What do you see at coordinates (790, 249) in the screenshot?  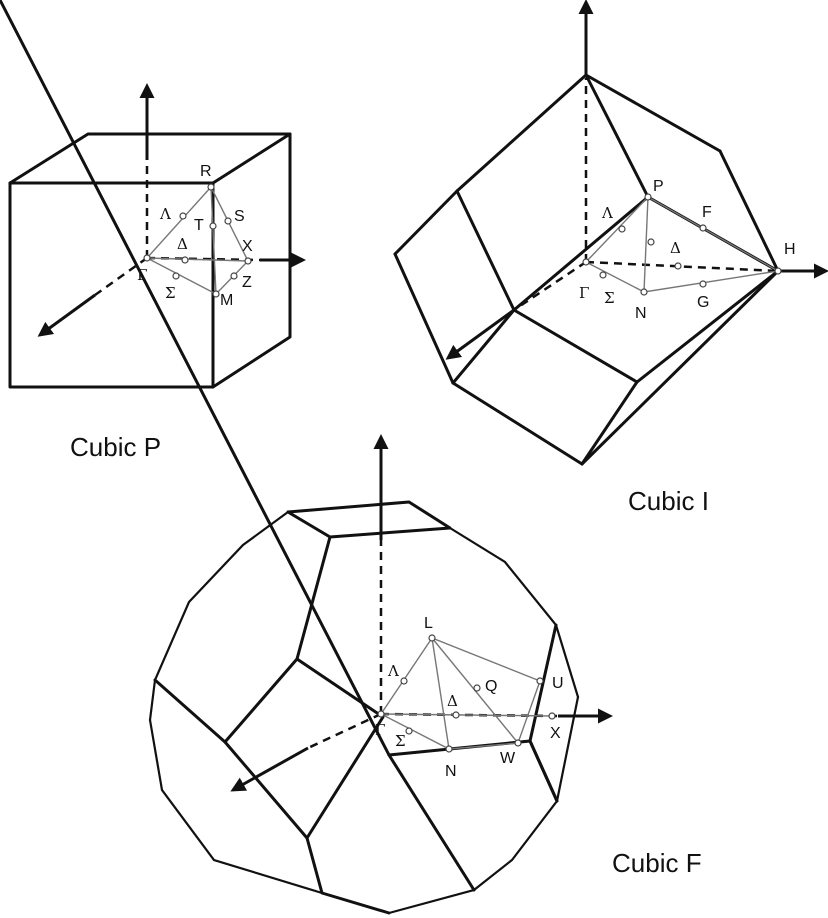 I see `cubic-i-label-h: H` at bounding box center [790, 249].